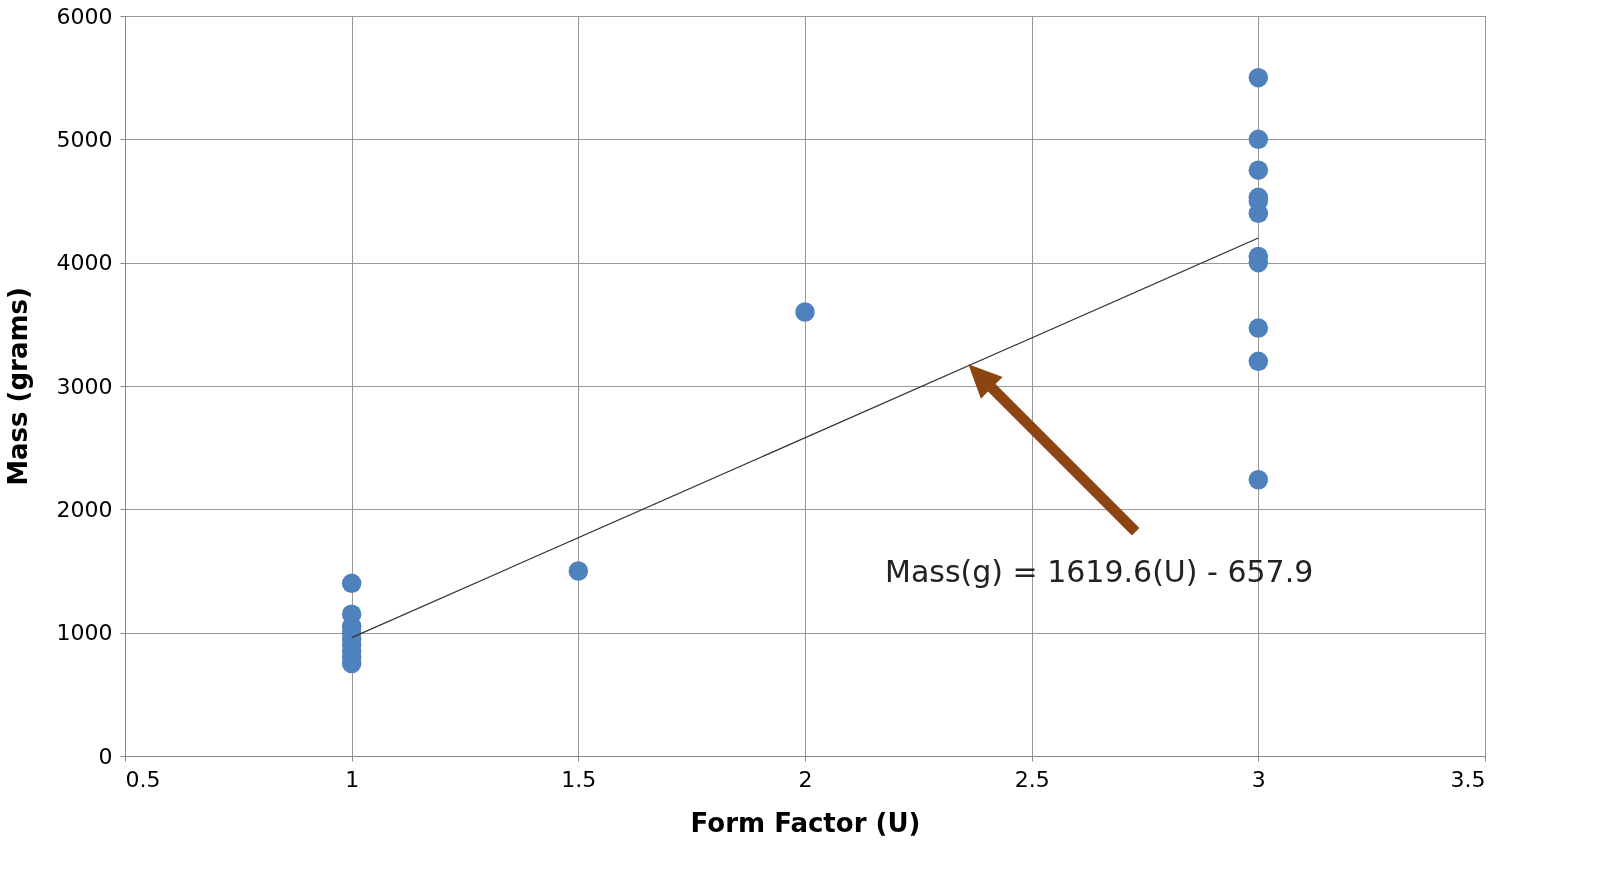  Describe the element at coordinates (17, 386) in the screenshot. I see `y-axis-title: Mass (grams)` at that location.